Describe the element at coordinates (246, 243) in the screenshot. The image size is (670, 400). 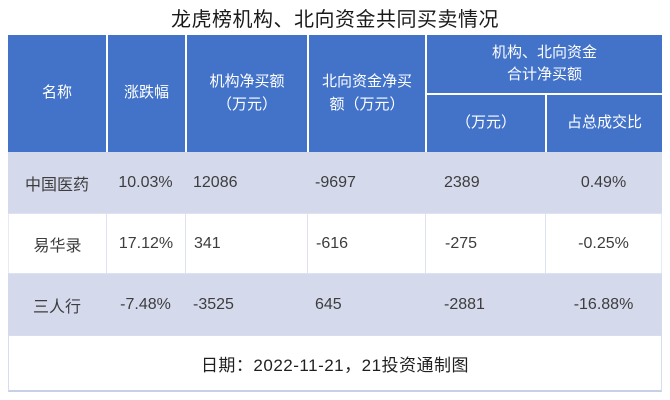
I see `cell-inst-net-buy: 341` at that location.